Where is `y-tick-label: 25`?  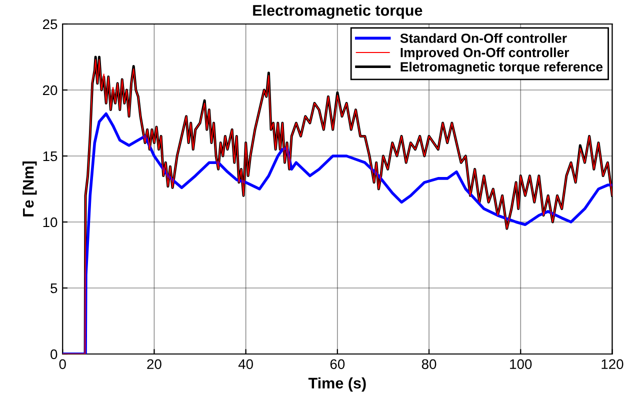
y-tick-label: 25 is located at coordinates (50, 24).